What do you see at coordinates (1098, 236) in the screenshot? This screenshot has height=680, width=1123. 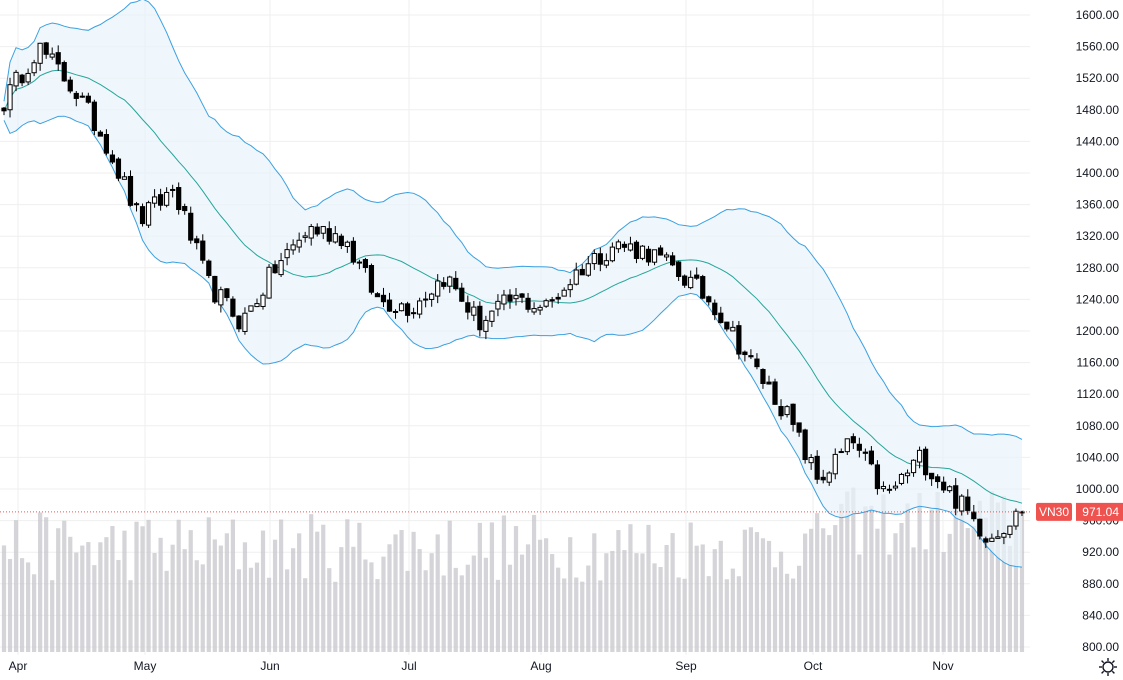 I see `price-tick-label: 1320.00` at bounding box center [1098, 236].